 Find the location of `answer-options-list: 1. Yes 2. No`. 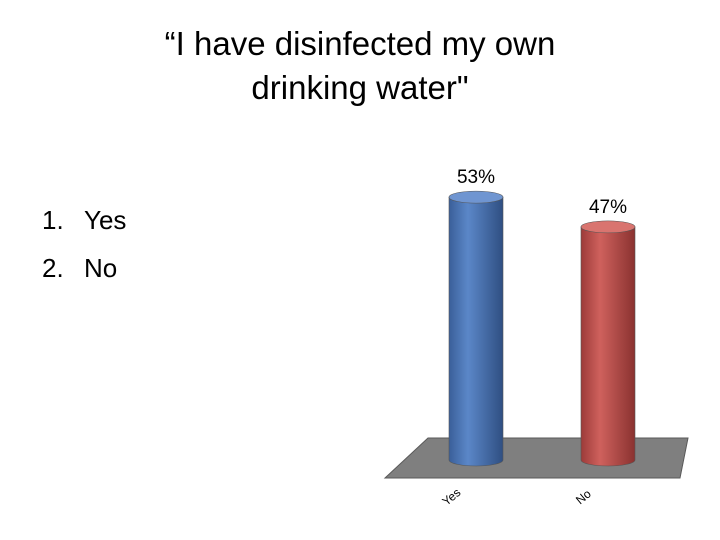

answer-options-list: 1. Yes 2. No is located at coordinates (84, 244).